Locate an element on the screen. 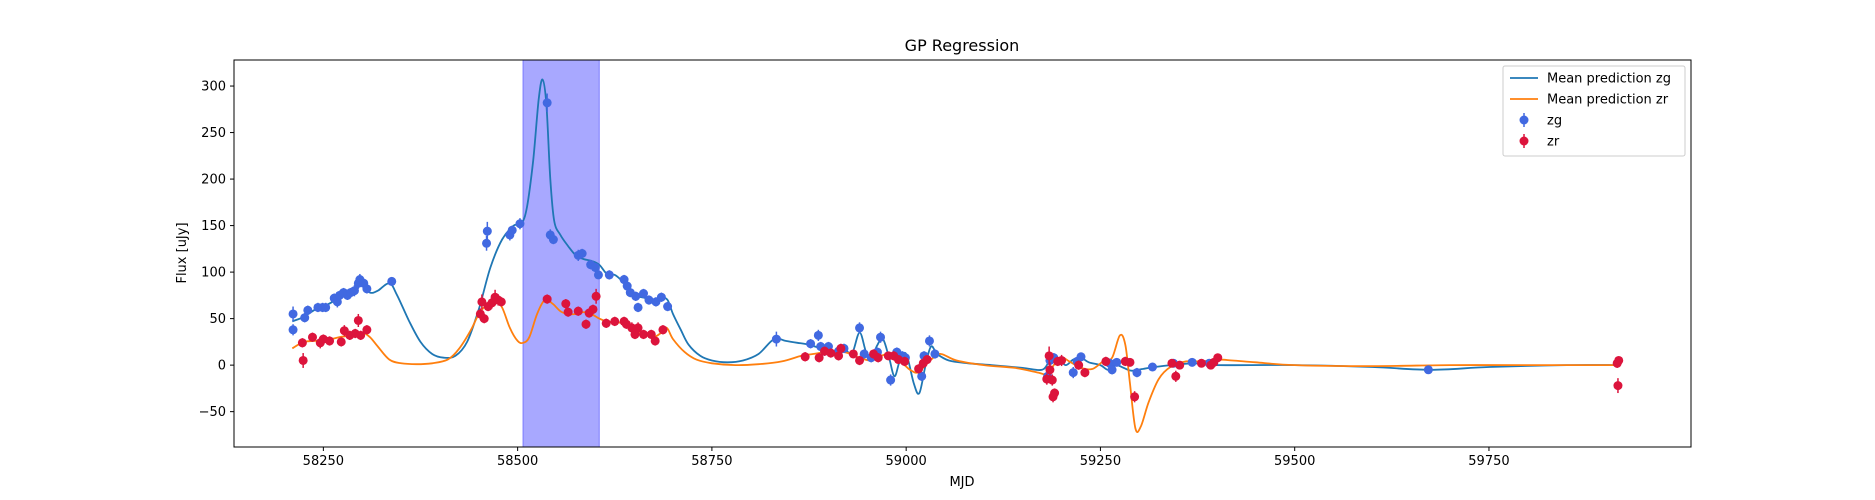  legend-label: Mean prediction zg is located at coordinates (1609, 79).